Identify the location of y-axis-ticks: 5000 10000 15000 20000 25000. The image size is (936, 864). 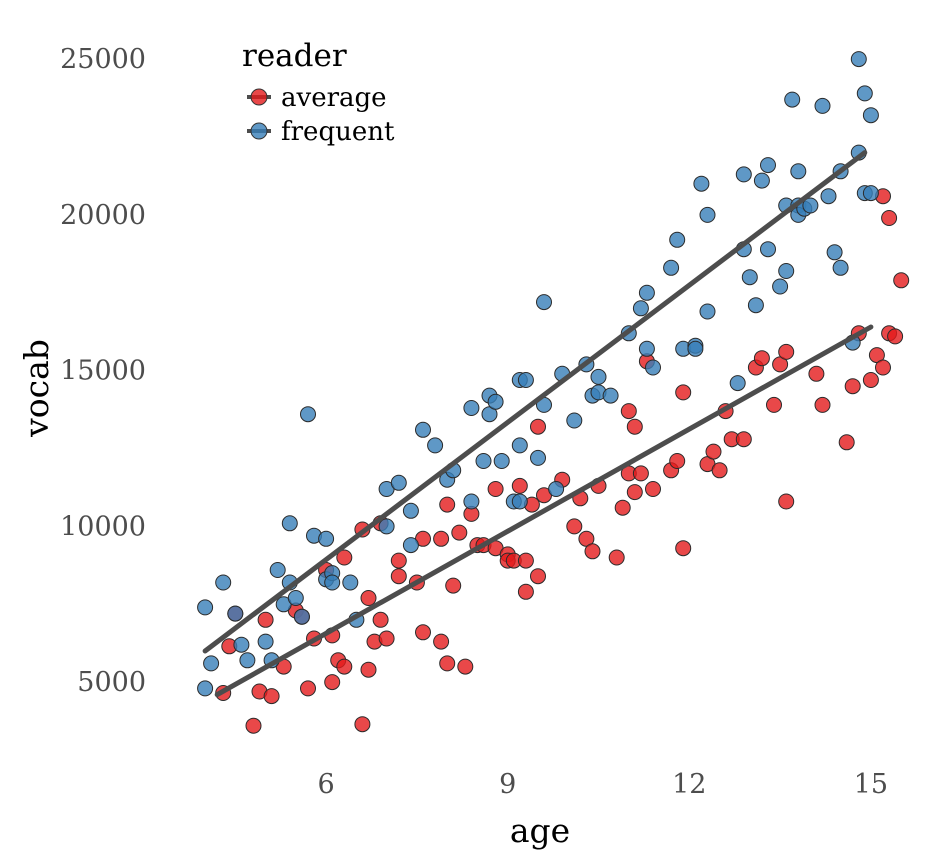
(103, 371).